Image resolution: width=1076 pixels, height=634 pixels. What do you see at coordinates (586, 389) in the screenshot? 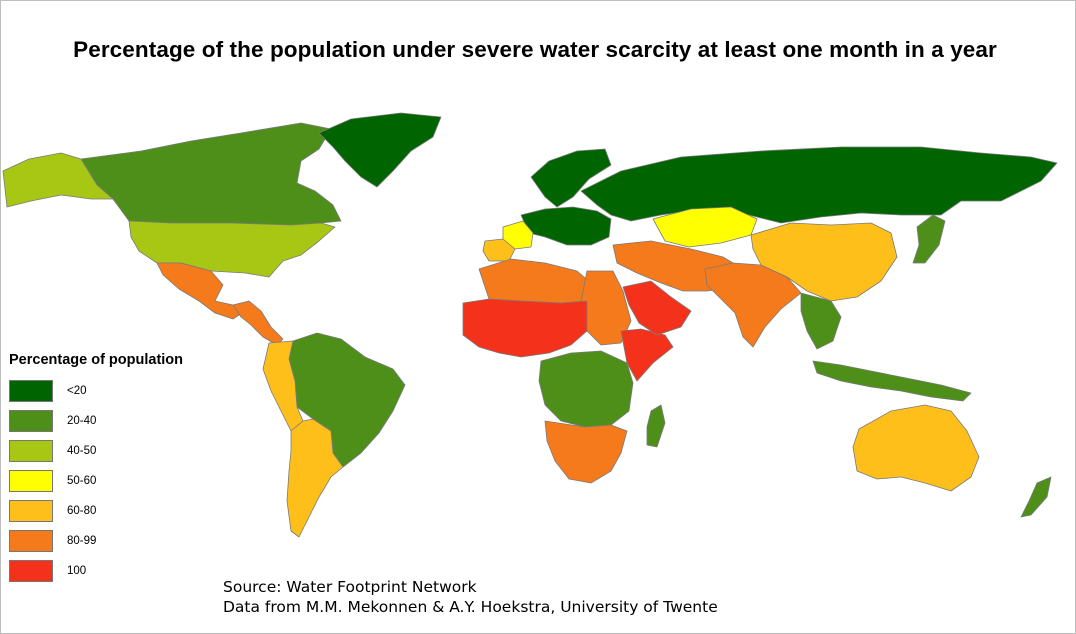
I see `region-central-africa` at bounding box center [586, 389].